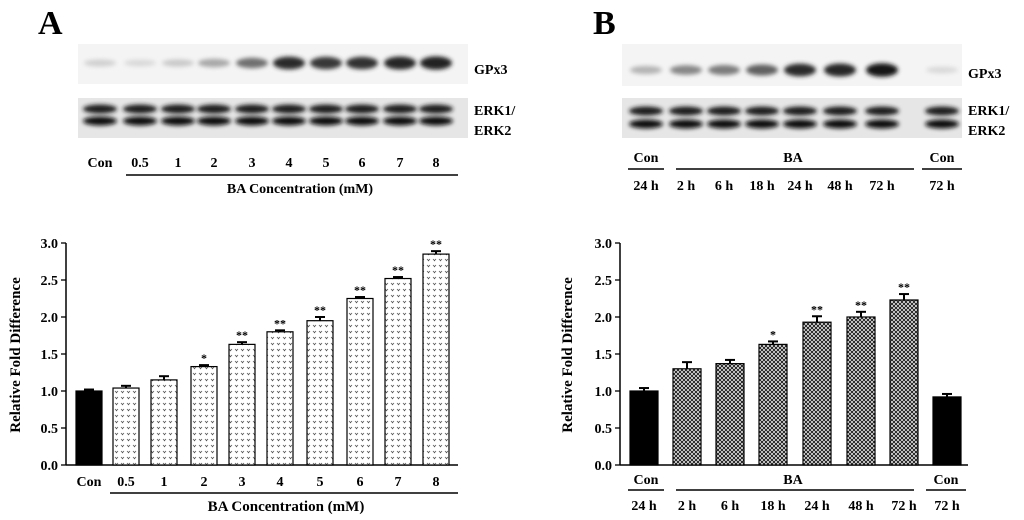 The width and height of the screenshot is (1024, 520). What do you see at coordinates (280, 482) in the screenshot?
I see `x-tick-label: 4` at bounding box center [280, 482].